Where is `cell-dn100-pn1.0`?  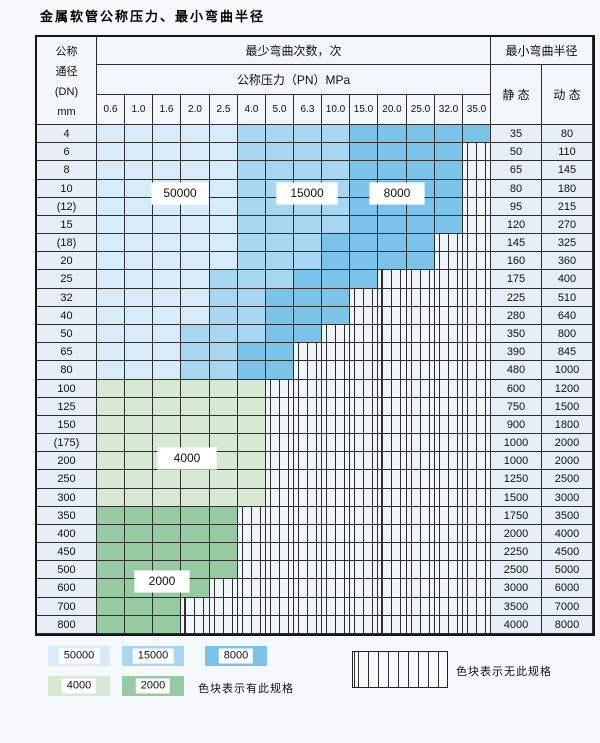 cell-dn100-pn1.0 is located at coordinates (139, 389).